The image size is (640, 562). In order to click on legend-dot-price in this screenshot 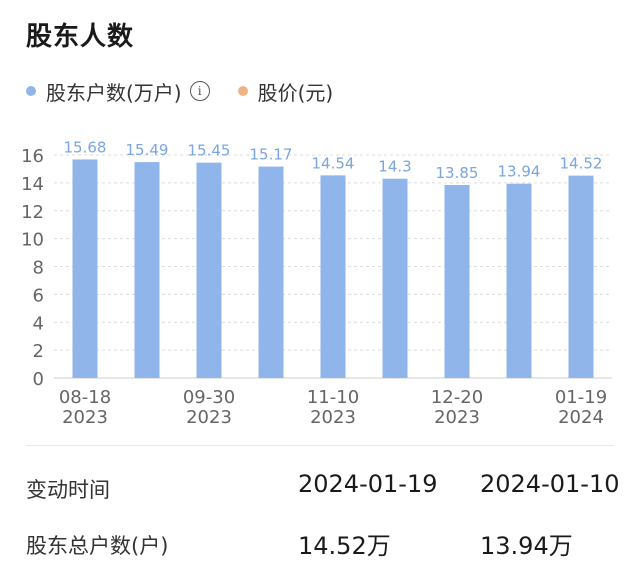, I will do `click(242, 91)`.